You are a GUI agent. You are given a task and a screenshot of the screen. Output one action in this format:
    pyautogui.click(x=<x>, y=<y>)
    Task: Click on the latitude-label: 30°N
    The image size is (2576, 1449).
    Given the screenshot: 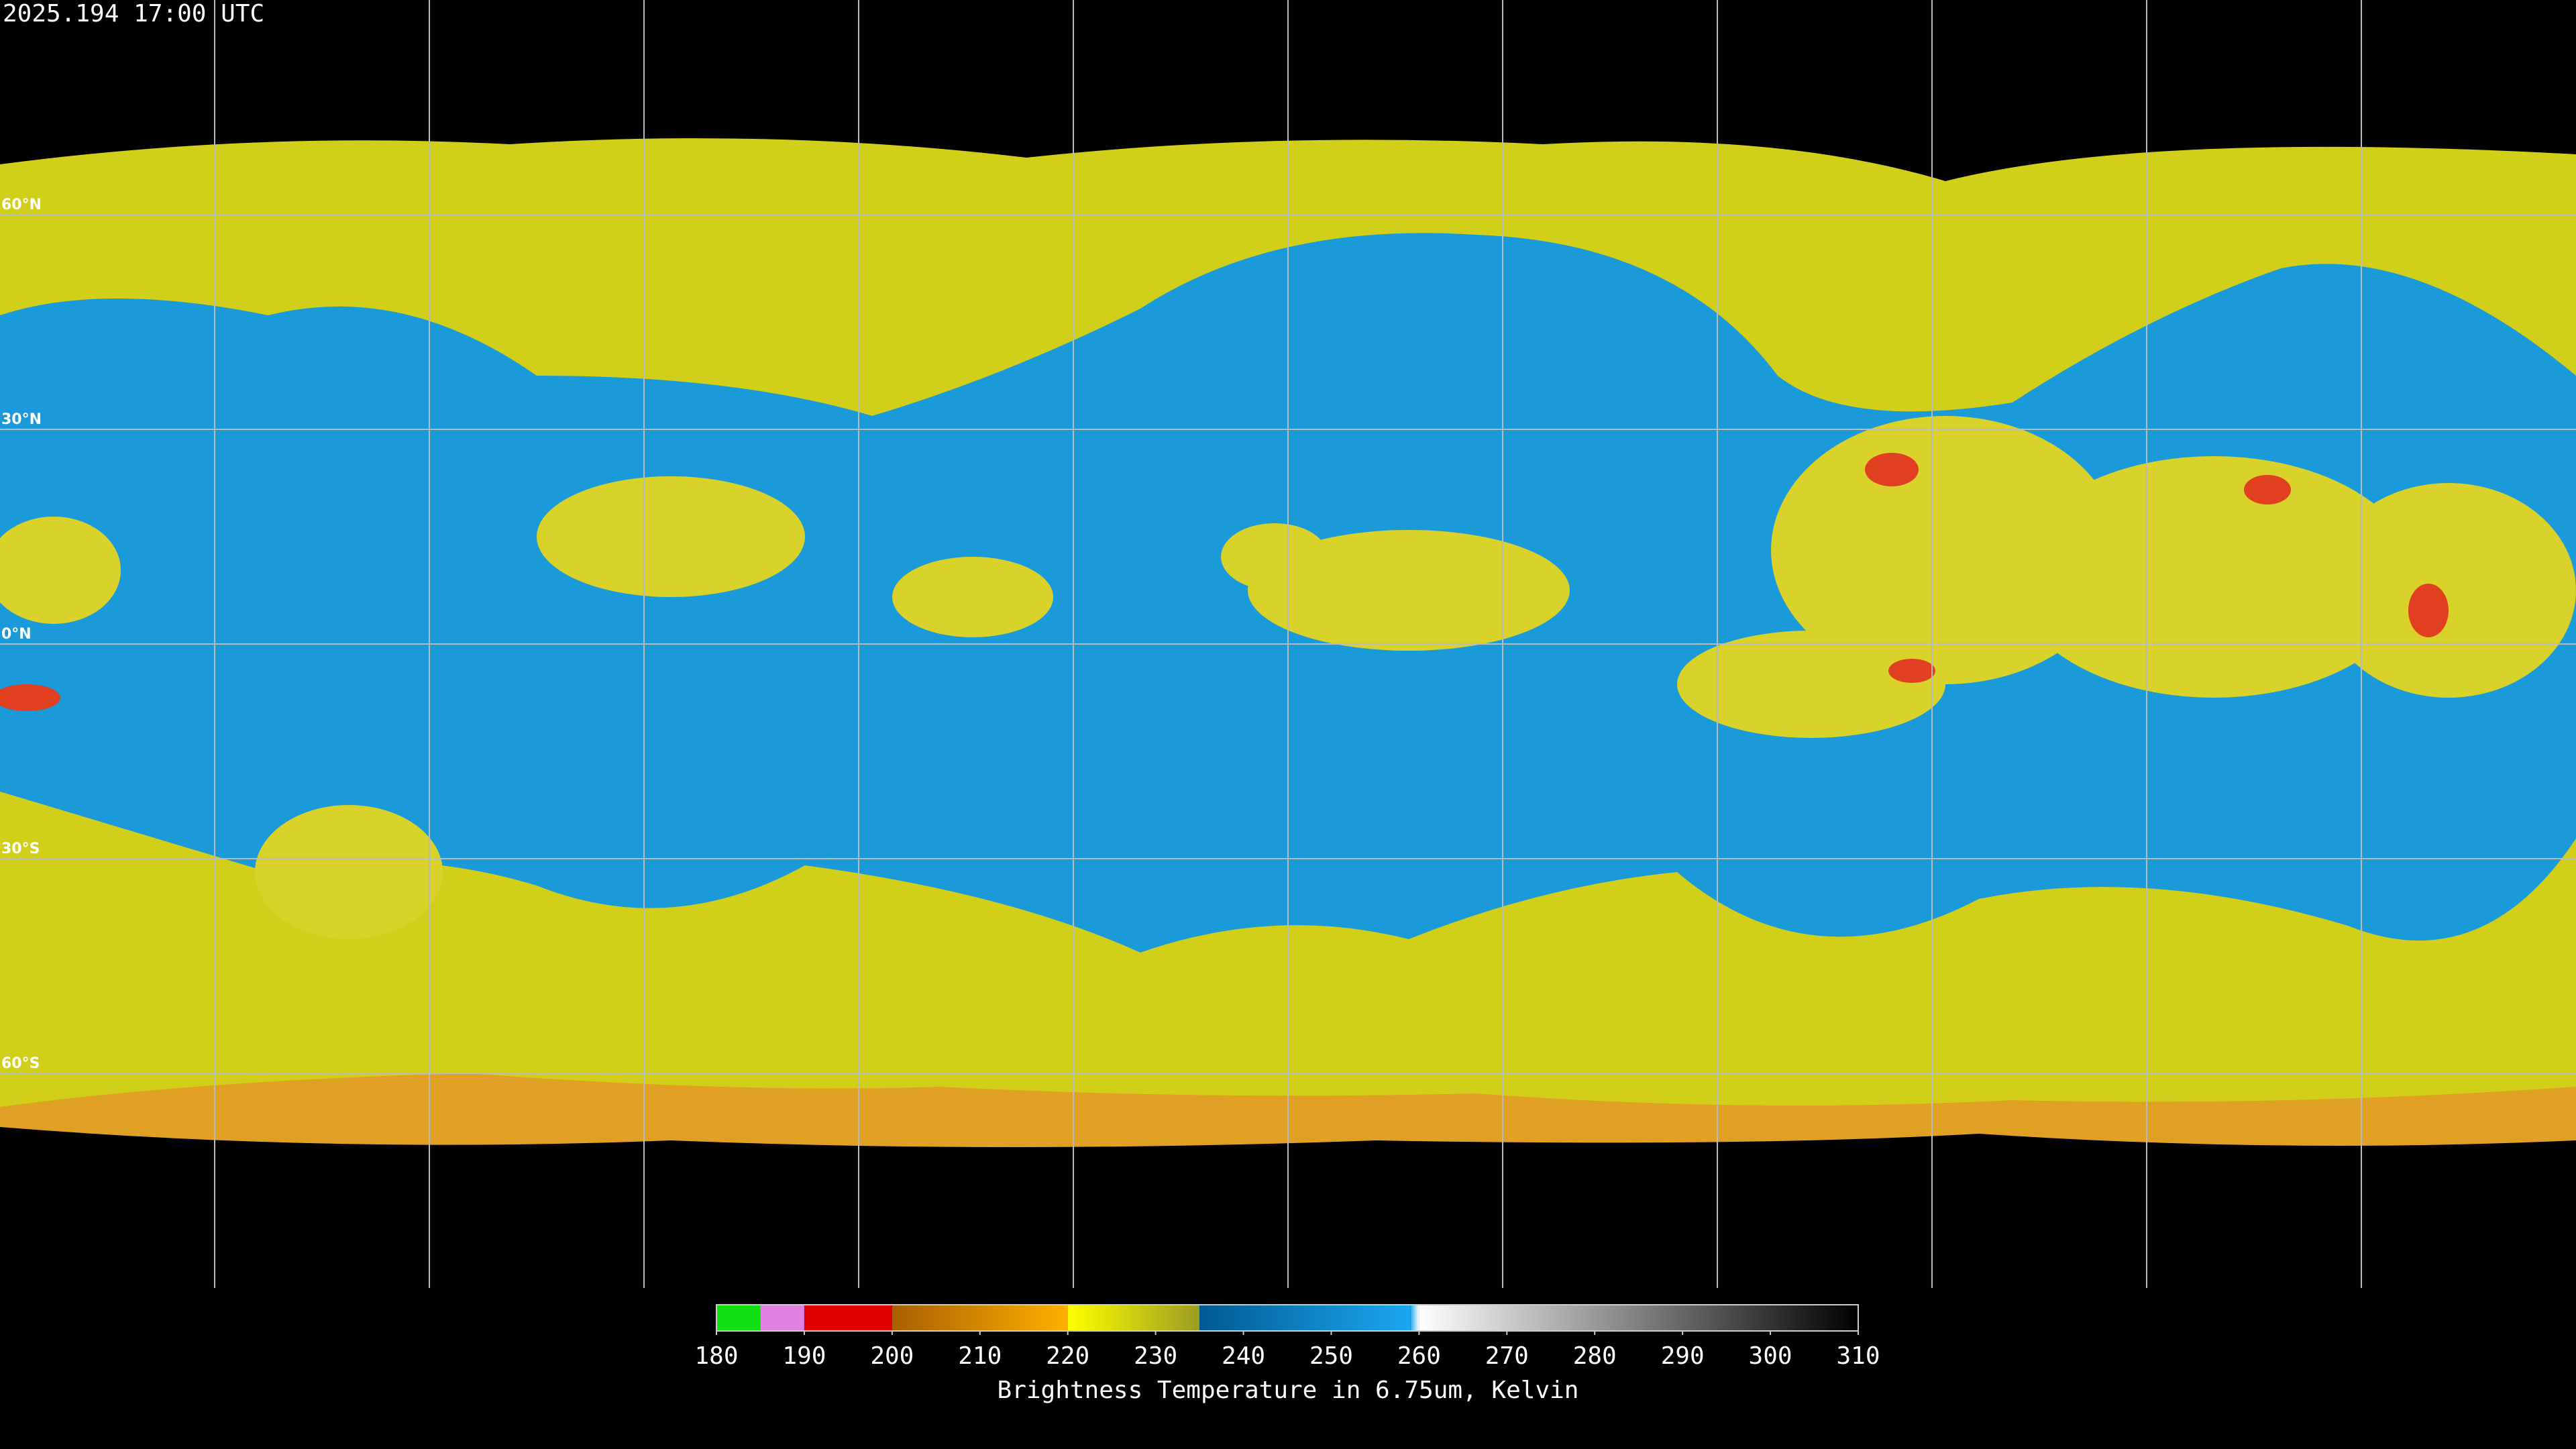 What is the action you would take?
    pyautogui.click(x=21, y=419)
    